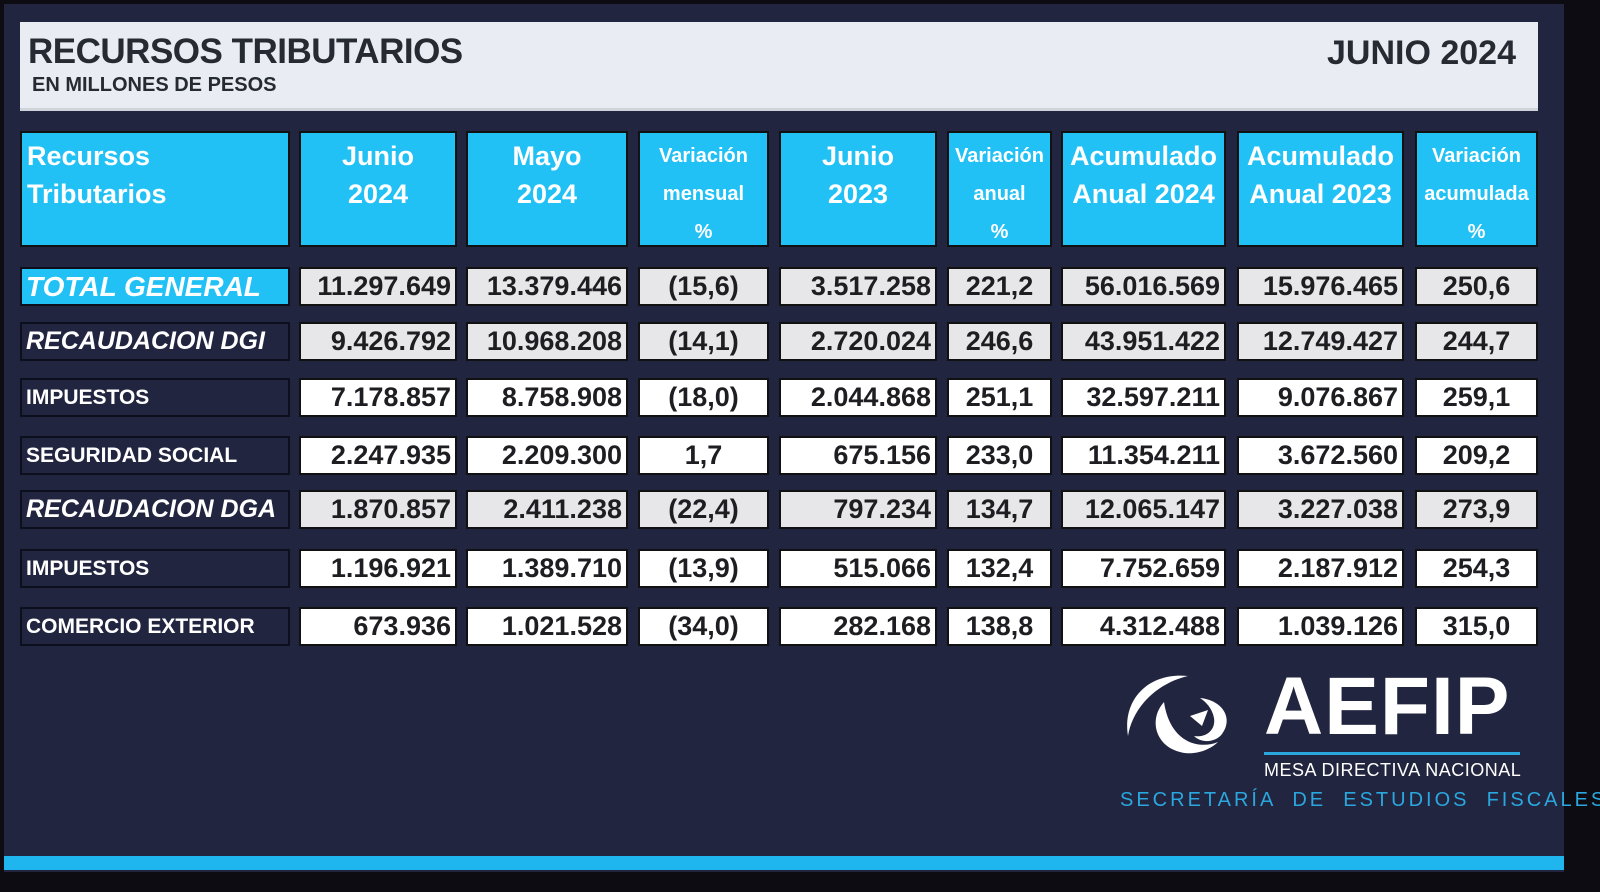 The width and height of the screenshot is (1600, 892). What do you see at coordinates (858, 455) in the screenshot?
I see `table-cell: 675.156` at bounding box center [858, 455].